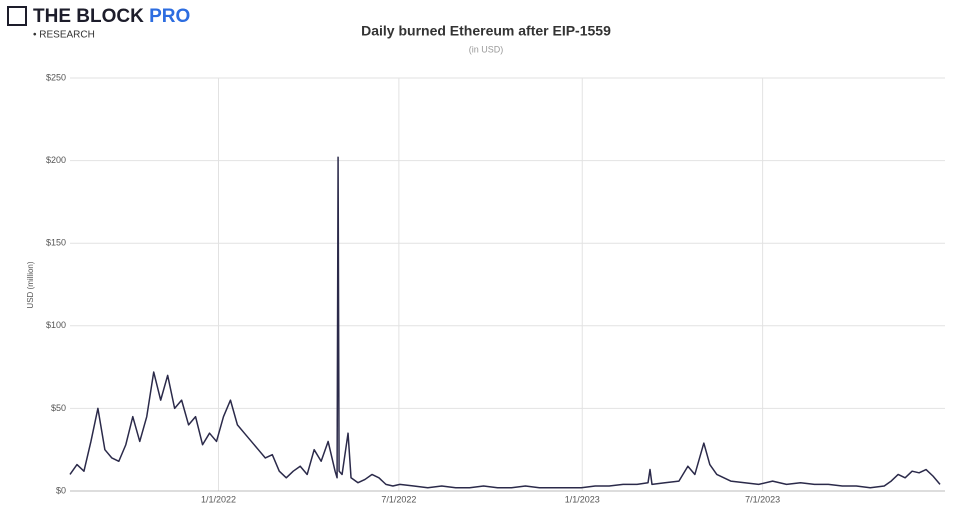 This screenshot has width=972, height=527. Describe the element at coordinates (486, 31) in the screenshot. I see `chart-title: Daily burned Ethereum after EIP-1559` at that location.